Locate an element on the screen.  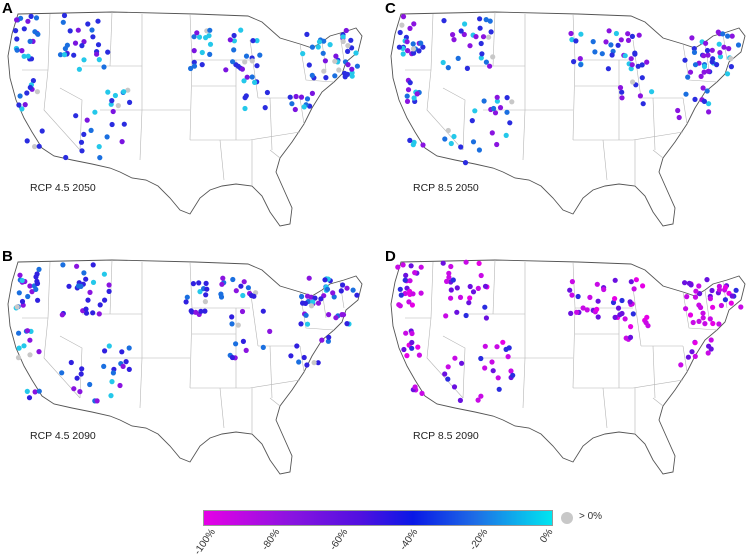
colorbar-tick: 0% is located at coordinates (547, 536).